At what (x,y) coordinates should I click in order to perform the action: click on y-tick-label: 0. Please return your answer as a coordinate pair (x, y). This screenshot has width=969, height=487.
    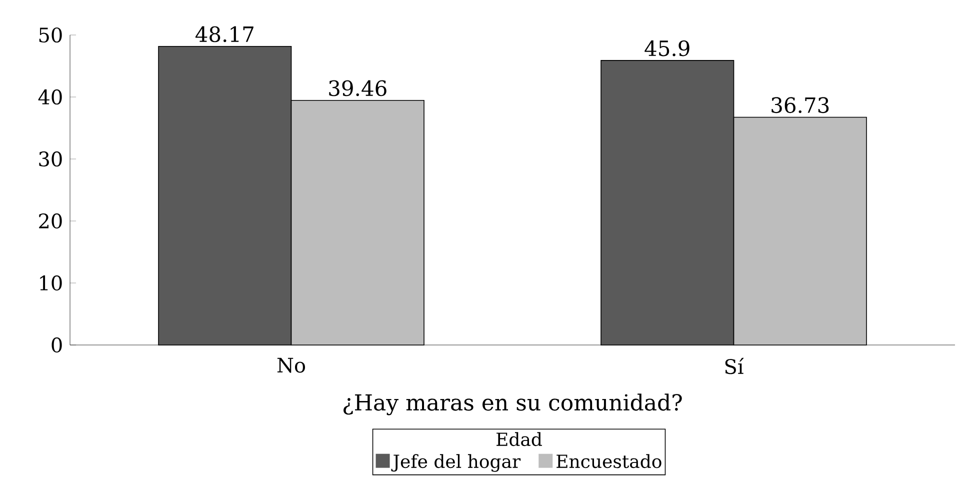
    Looking at the image, I should click on (57, 345).